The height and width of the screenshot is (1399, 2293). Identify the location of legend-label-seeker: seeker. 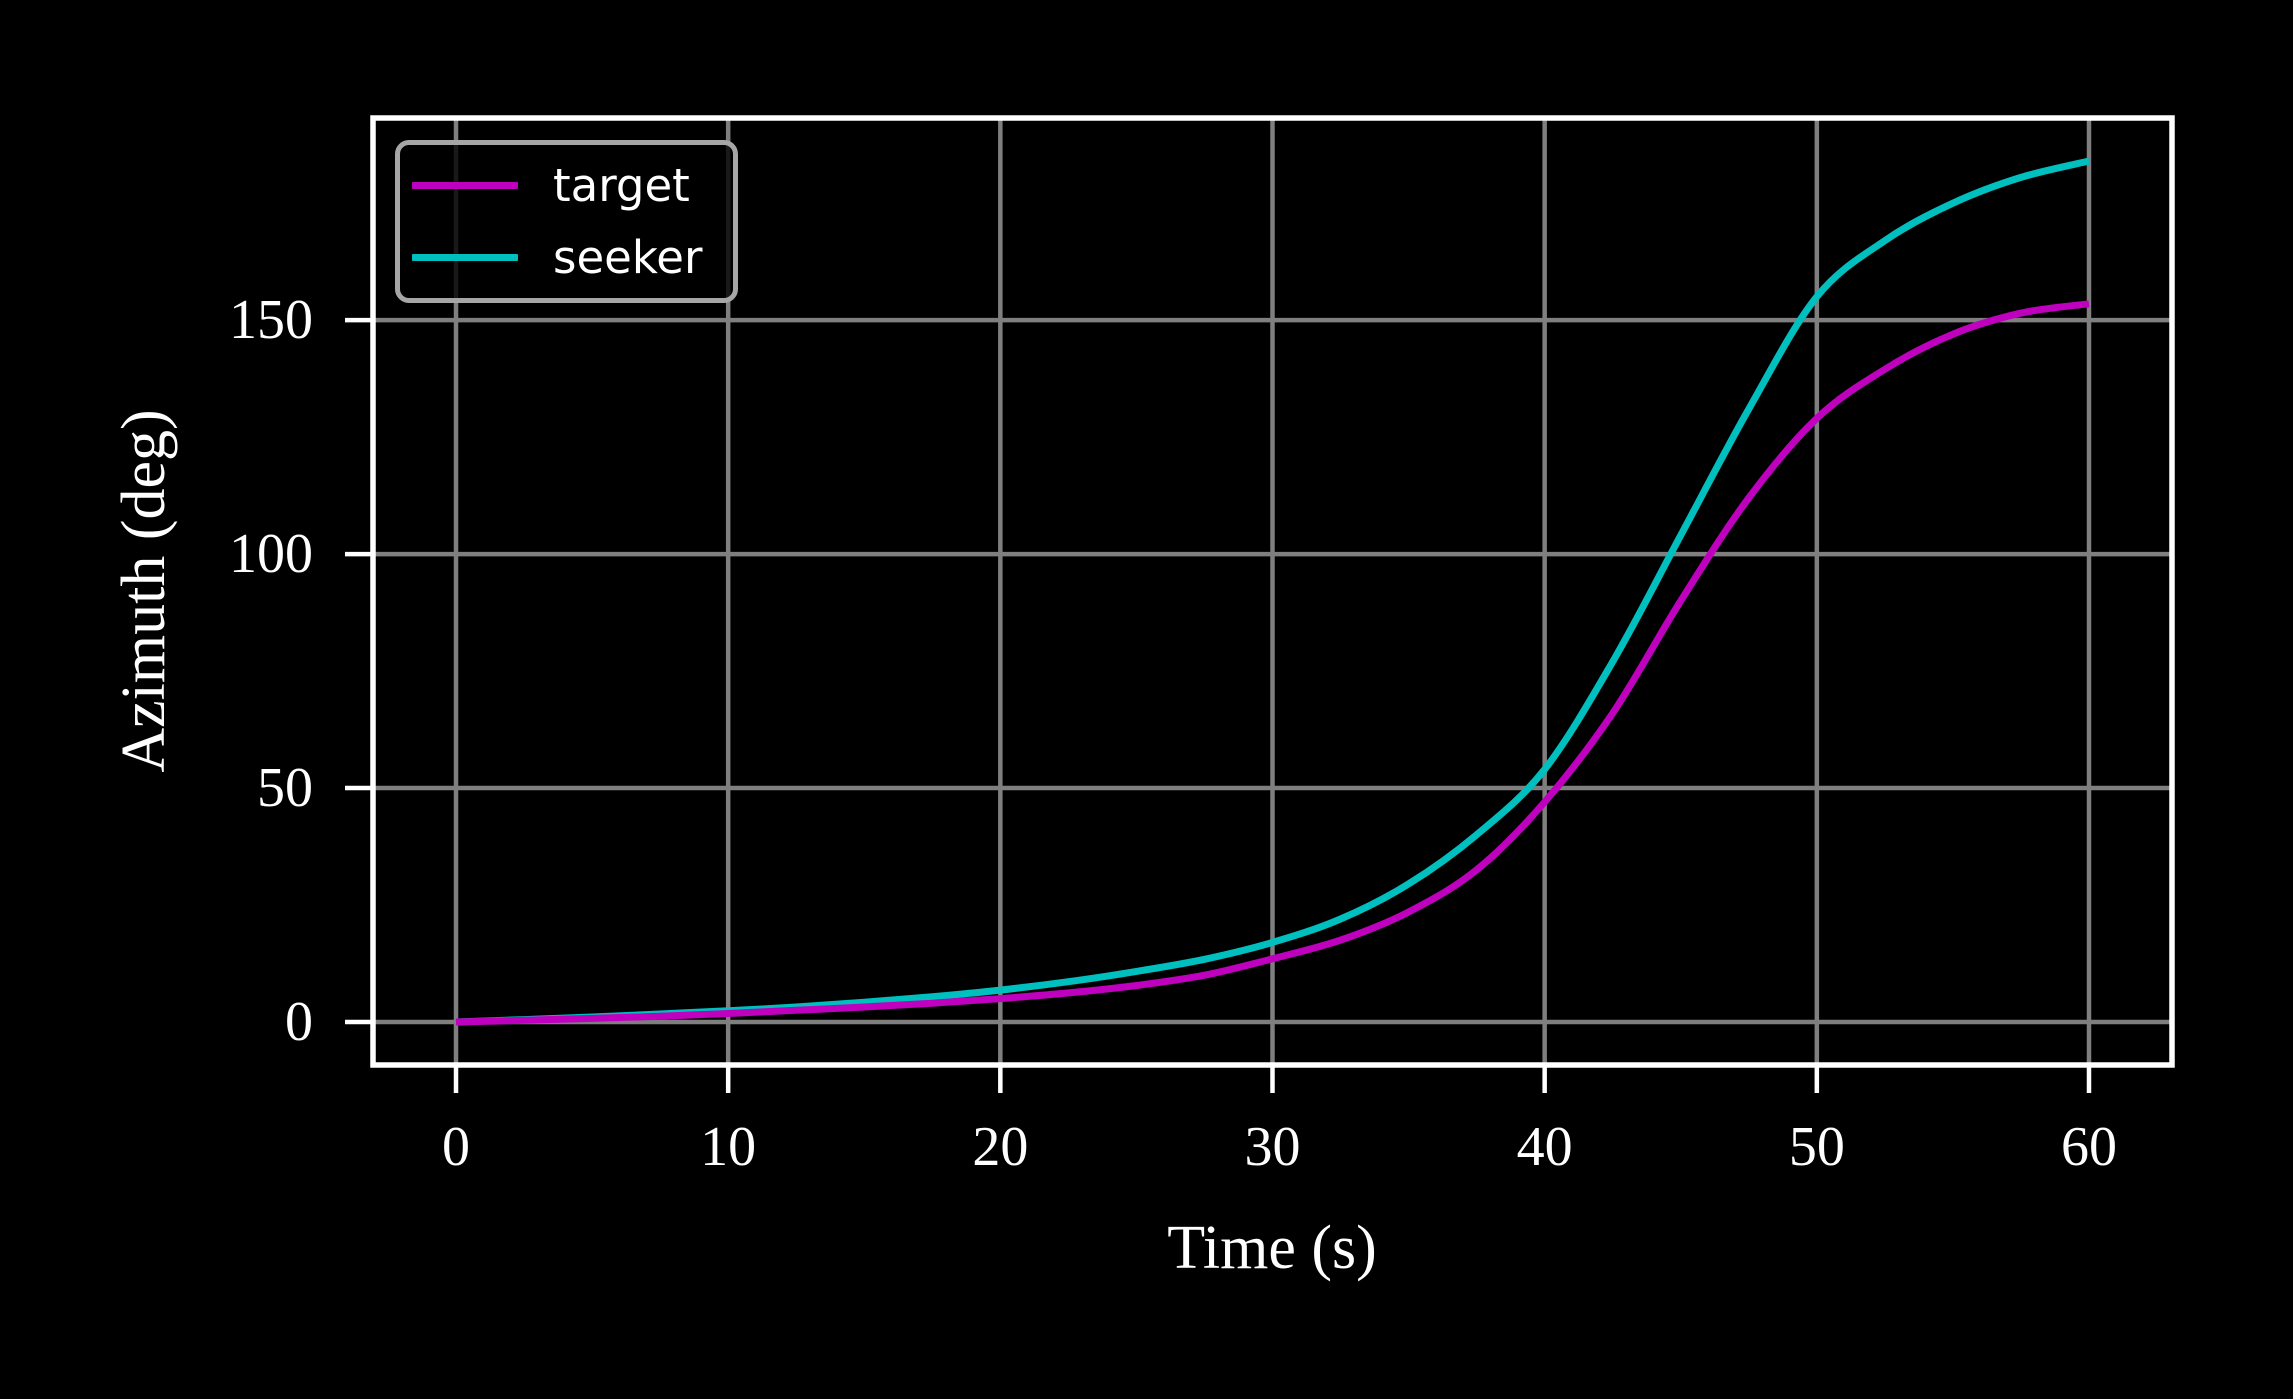
(628, 257).